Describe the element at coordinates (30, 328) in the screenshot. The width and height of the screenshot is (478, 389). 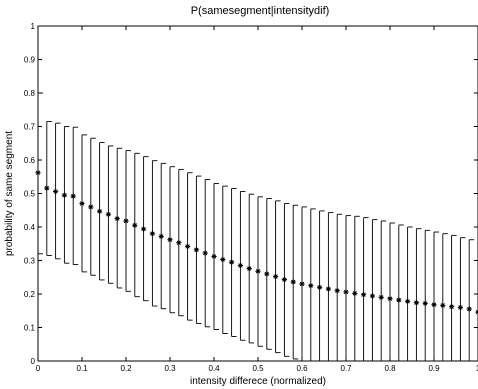
I see `y-tick-label: 0.1` at that location.